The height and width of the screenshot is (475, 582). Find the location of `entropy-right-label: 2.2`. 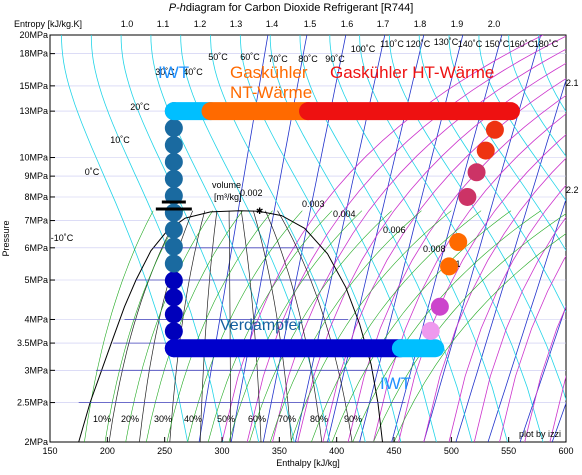

entropy-right-label: 2.2 is located at coordinates (572, 190).